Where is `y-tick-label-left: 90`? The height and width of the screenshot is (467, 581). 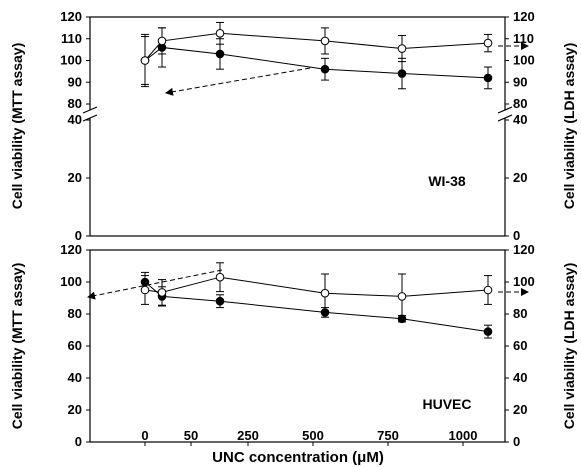
y-tick-label-left: 90 is located at coordinates (75, 81).